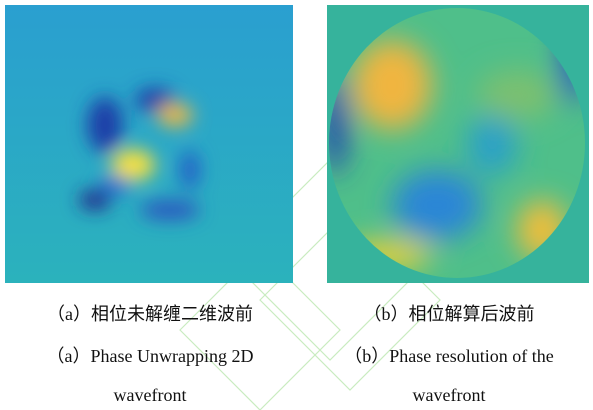 The width and height of the screenshot is (593, 410). What do you see at coordinates (471, 314) in the screenshot?
I see `caption-text: 相位解算后波前` at bounding box center [471, 314].